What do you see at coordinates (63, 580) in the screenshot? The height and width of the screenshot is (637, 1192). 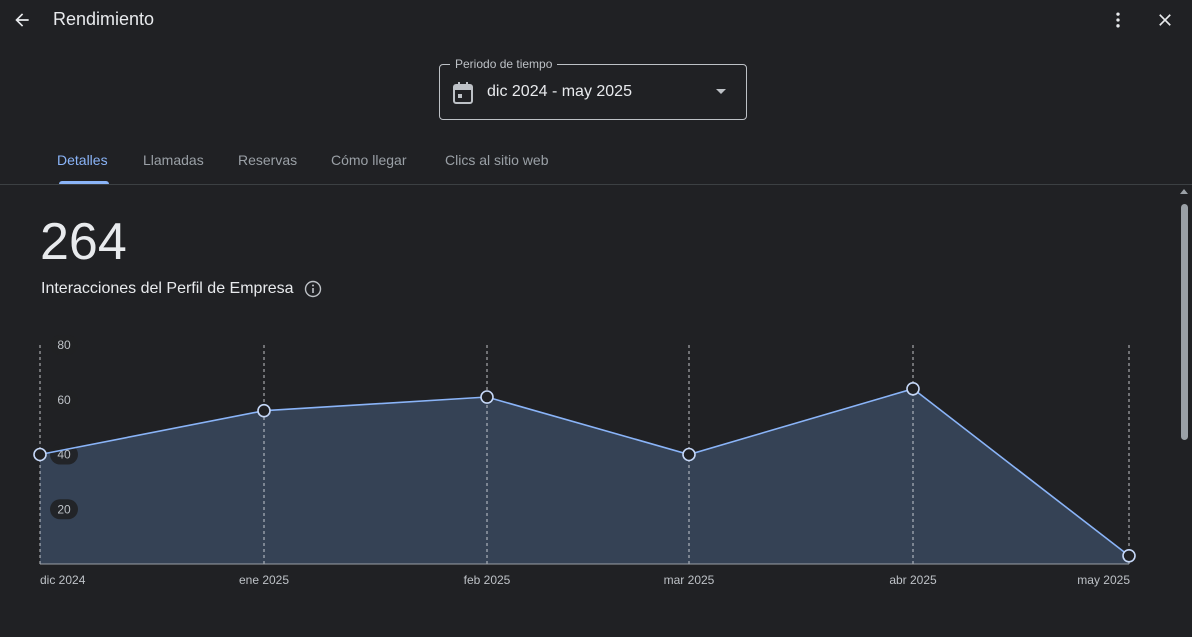 I see `x-tick-label-0: dic 2024` at bounding box center [63, 580].